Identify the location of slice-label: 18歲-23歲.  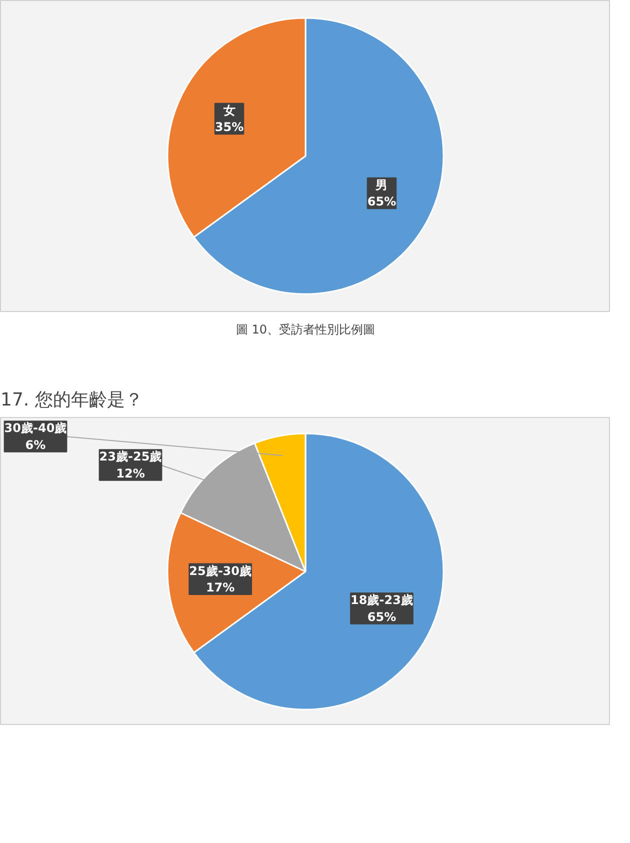
(381, 600).